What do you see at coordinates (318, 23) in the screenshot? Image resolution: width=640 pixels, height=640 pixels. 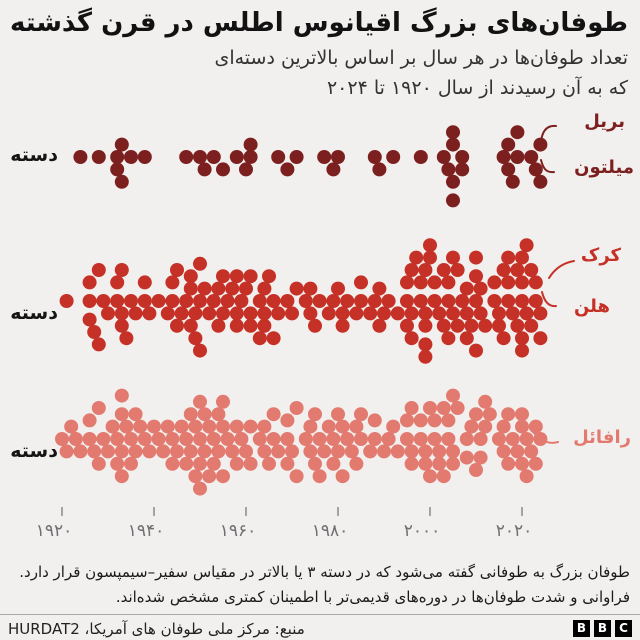 I see `page-title: طوفان‌های بزرگ اقیانوس اطلس در قرن گذشته` at bounding box center [318, 23].